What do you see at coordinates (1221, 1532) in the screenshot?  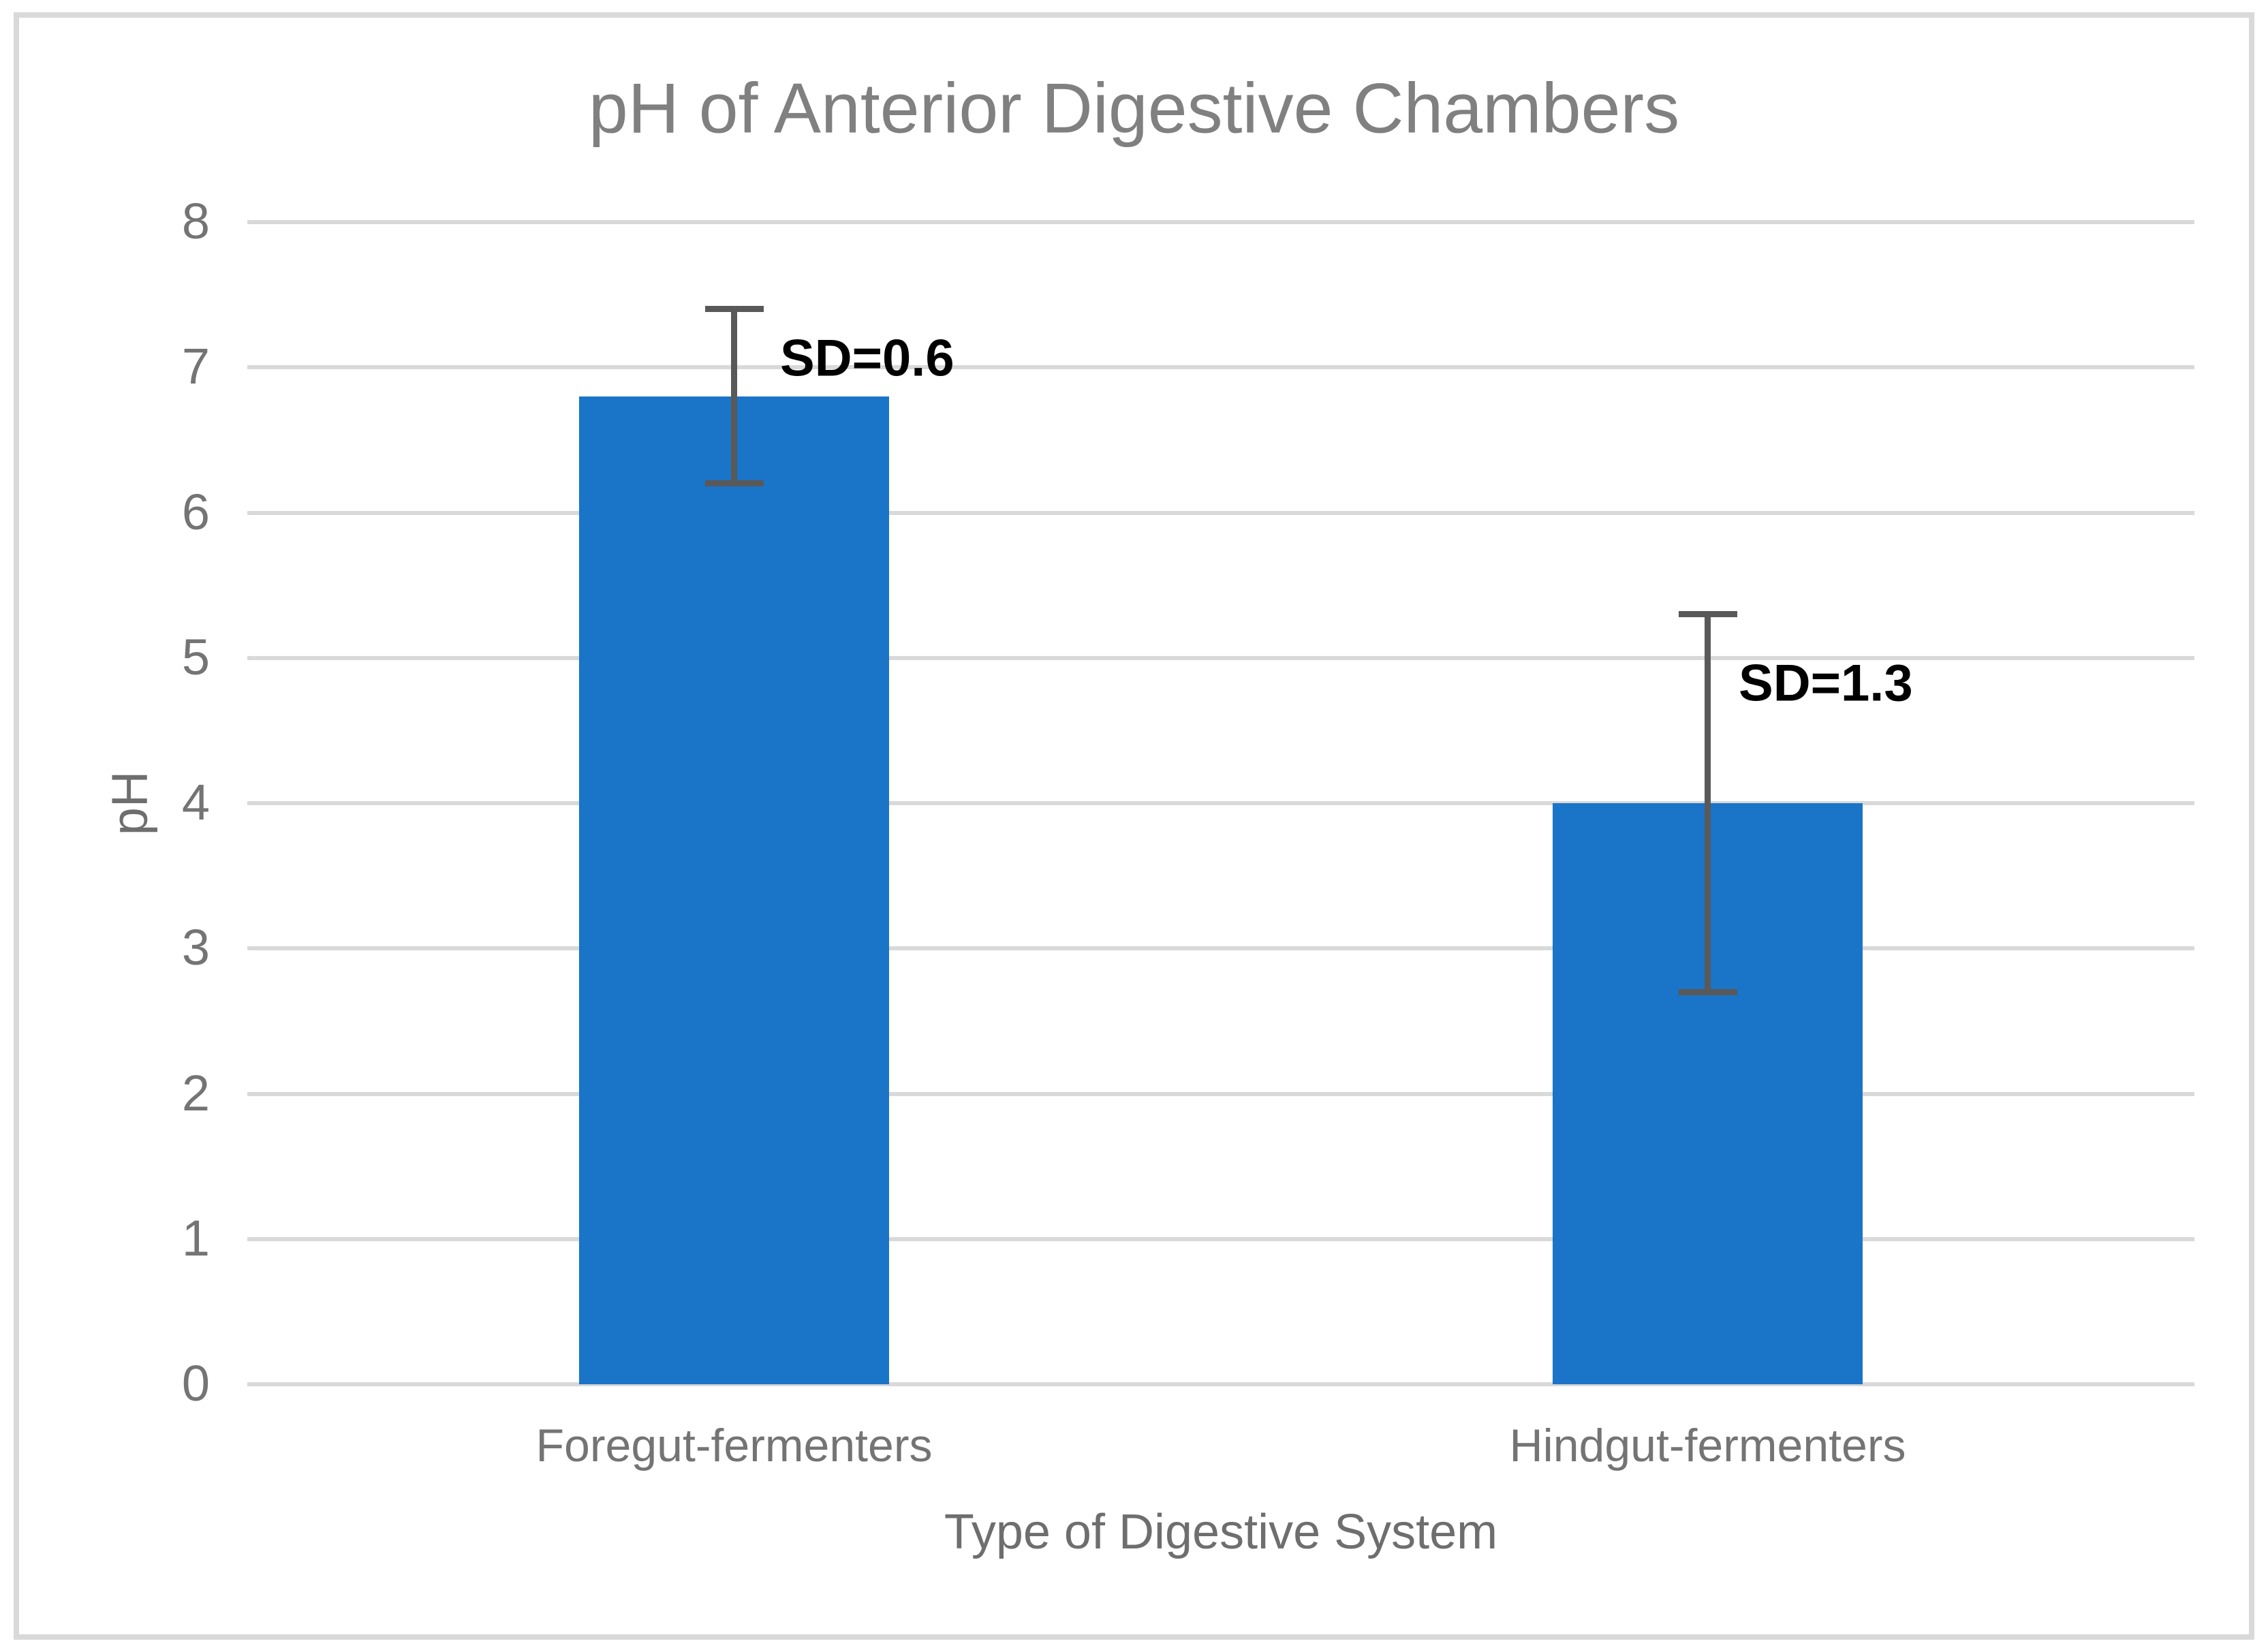 I see `x-axis-title: Type of Digestive System` at bounding box center [1221, 1532].